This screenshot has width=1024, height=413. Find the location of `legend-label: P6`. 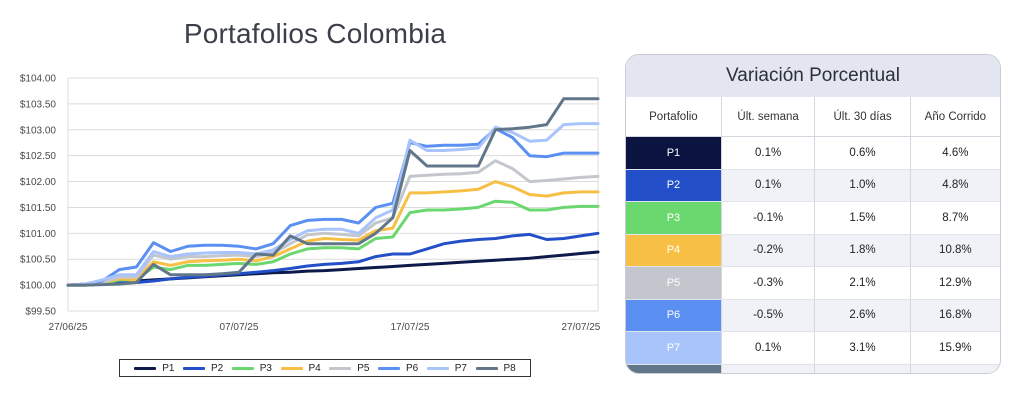

legend-label: P6 is located at coordinates (412, 368).